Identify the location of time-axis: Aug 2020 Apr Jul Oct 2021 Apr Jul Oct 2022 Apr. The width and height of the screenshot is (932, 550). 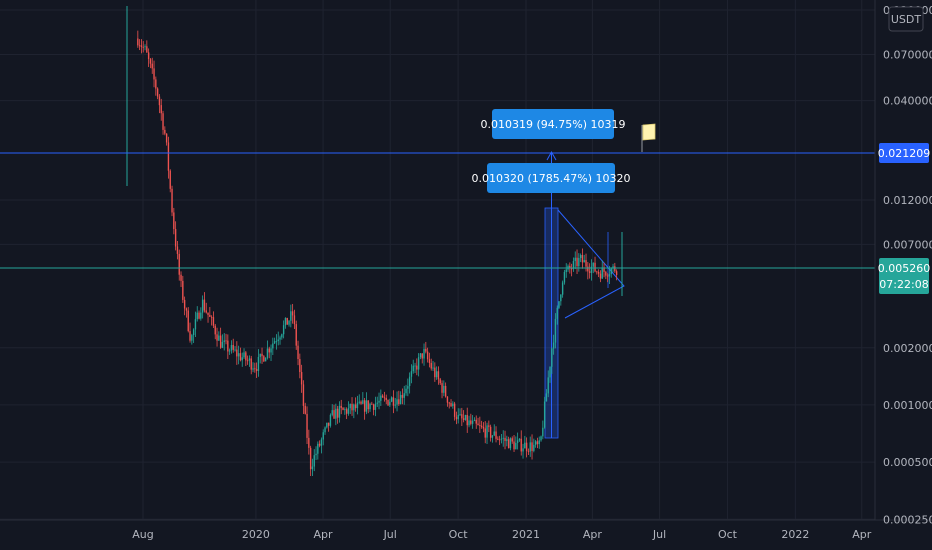
(502, 534).